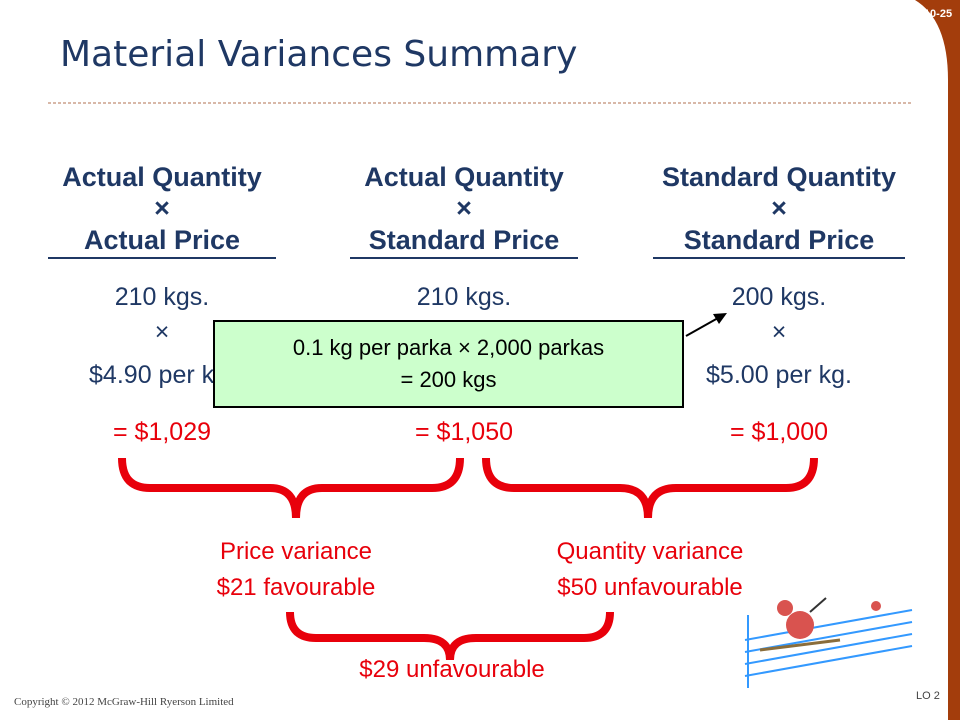 Image resolution: width=960 pixels, height=720 pixels. What do you see at coordinates (319, 54) in the screenshot?
I see `title: Material Variances Summary` at bounding box center [319, 54].